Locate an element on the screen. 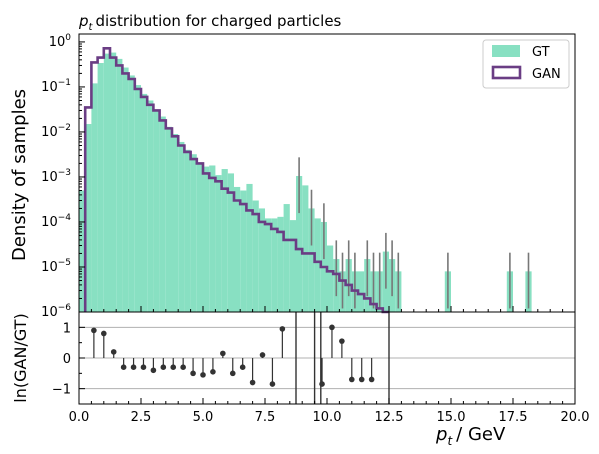 This screenshot has height=454, width=599. top-y-tick-label: 10⁻⁶ is located at coordinates (56, 311).